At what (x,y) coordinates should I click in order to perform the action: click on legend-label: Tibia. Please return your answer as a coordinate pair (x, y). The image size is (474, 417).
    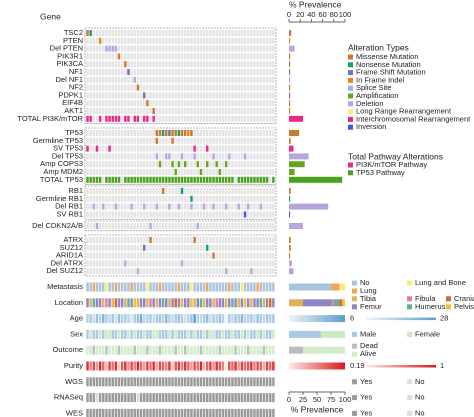
    Looking at the image, I should click on (368, 298).